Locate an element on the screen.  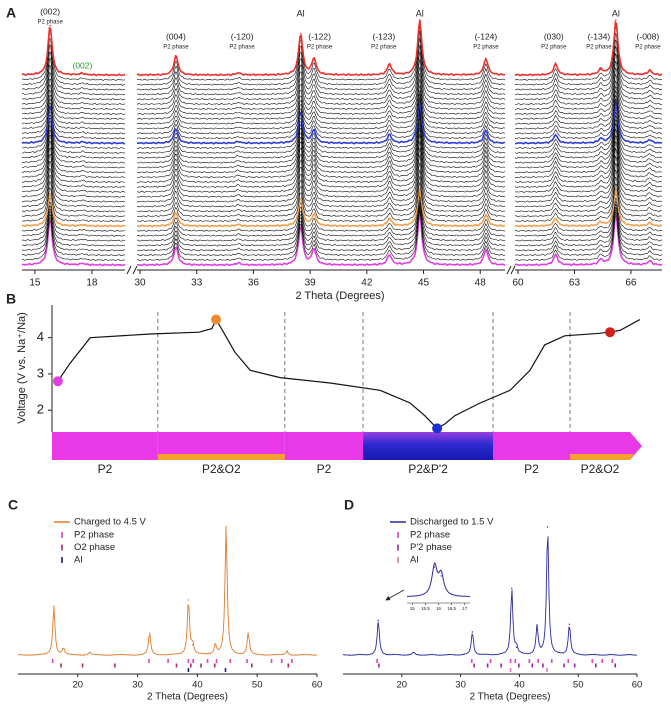
phase-label: P2 is located at coordinates (324, 469).